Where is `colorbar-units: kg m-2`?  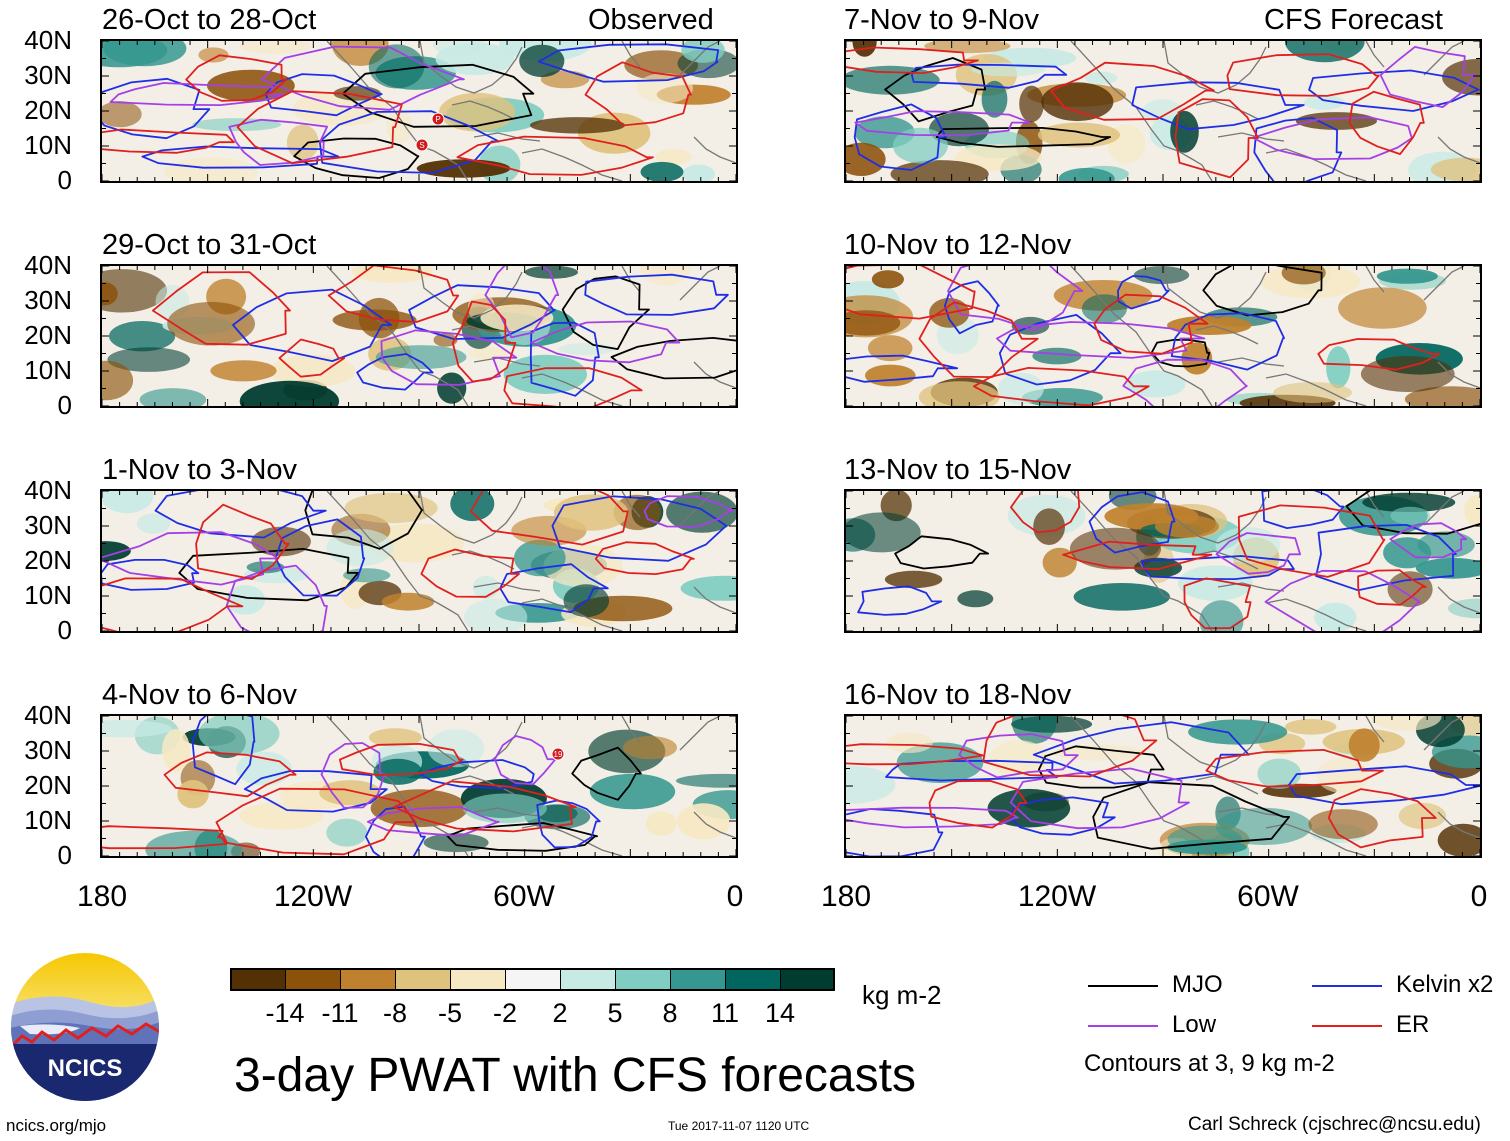 colorbar-units: kg m-2 is located at coordinates (902, 995).